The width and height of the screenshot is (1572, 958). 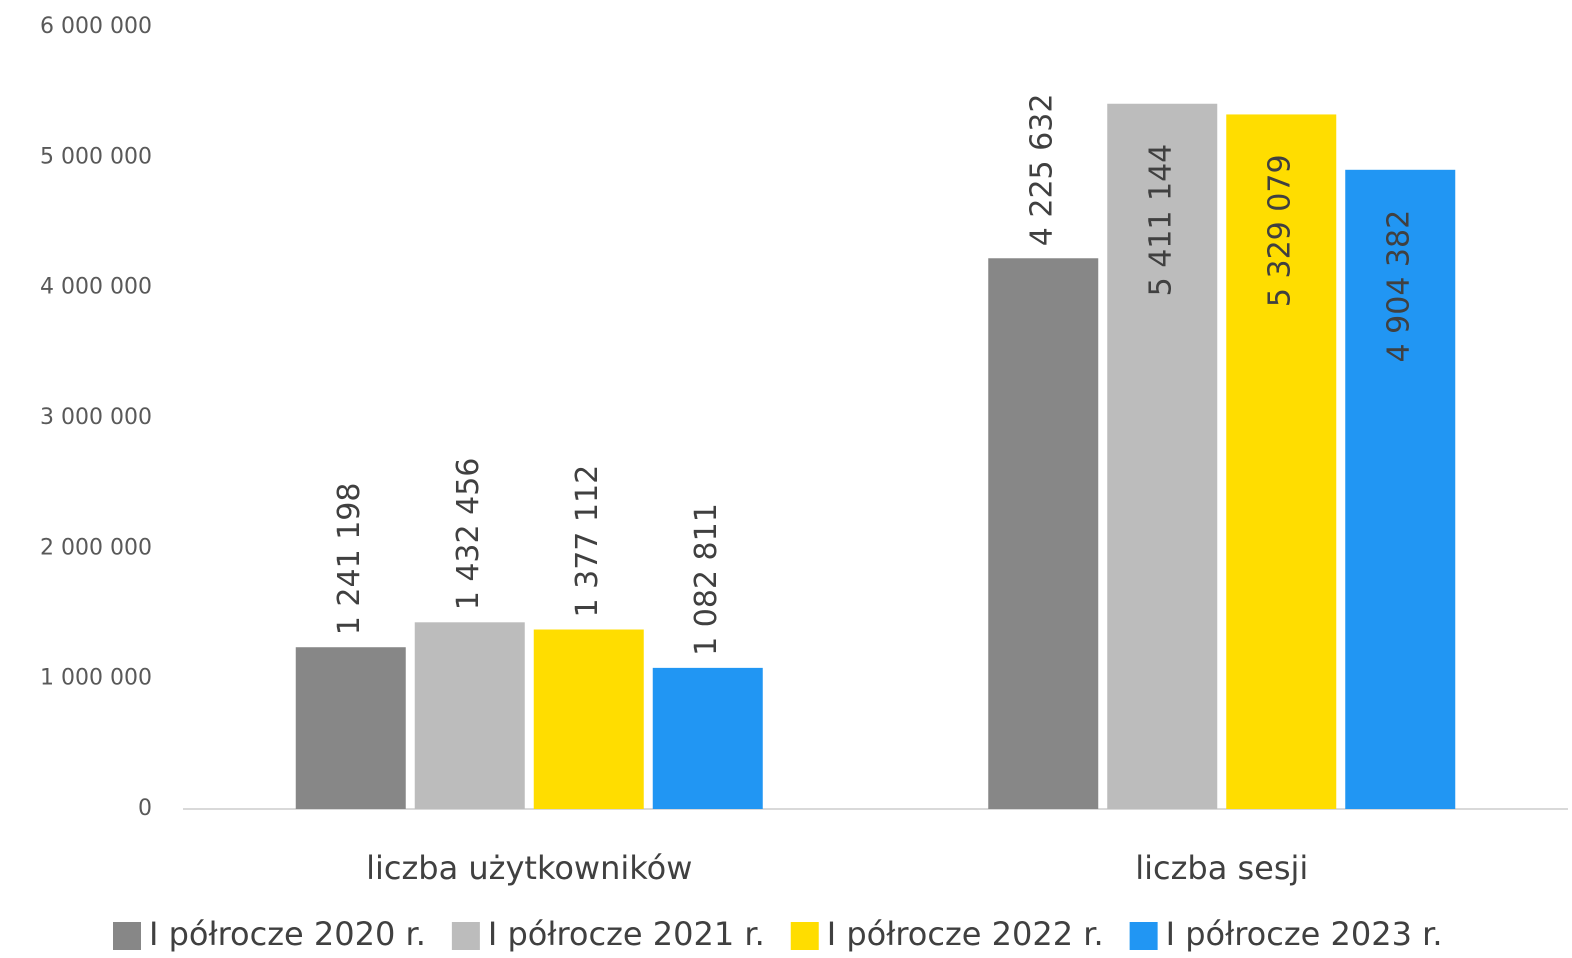 What do you see at coordinates (1161, 220) in the screenshot?
I see `value-label: 5 411 144` at bounding box center [1161, 220].